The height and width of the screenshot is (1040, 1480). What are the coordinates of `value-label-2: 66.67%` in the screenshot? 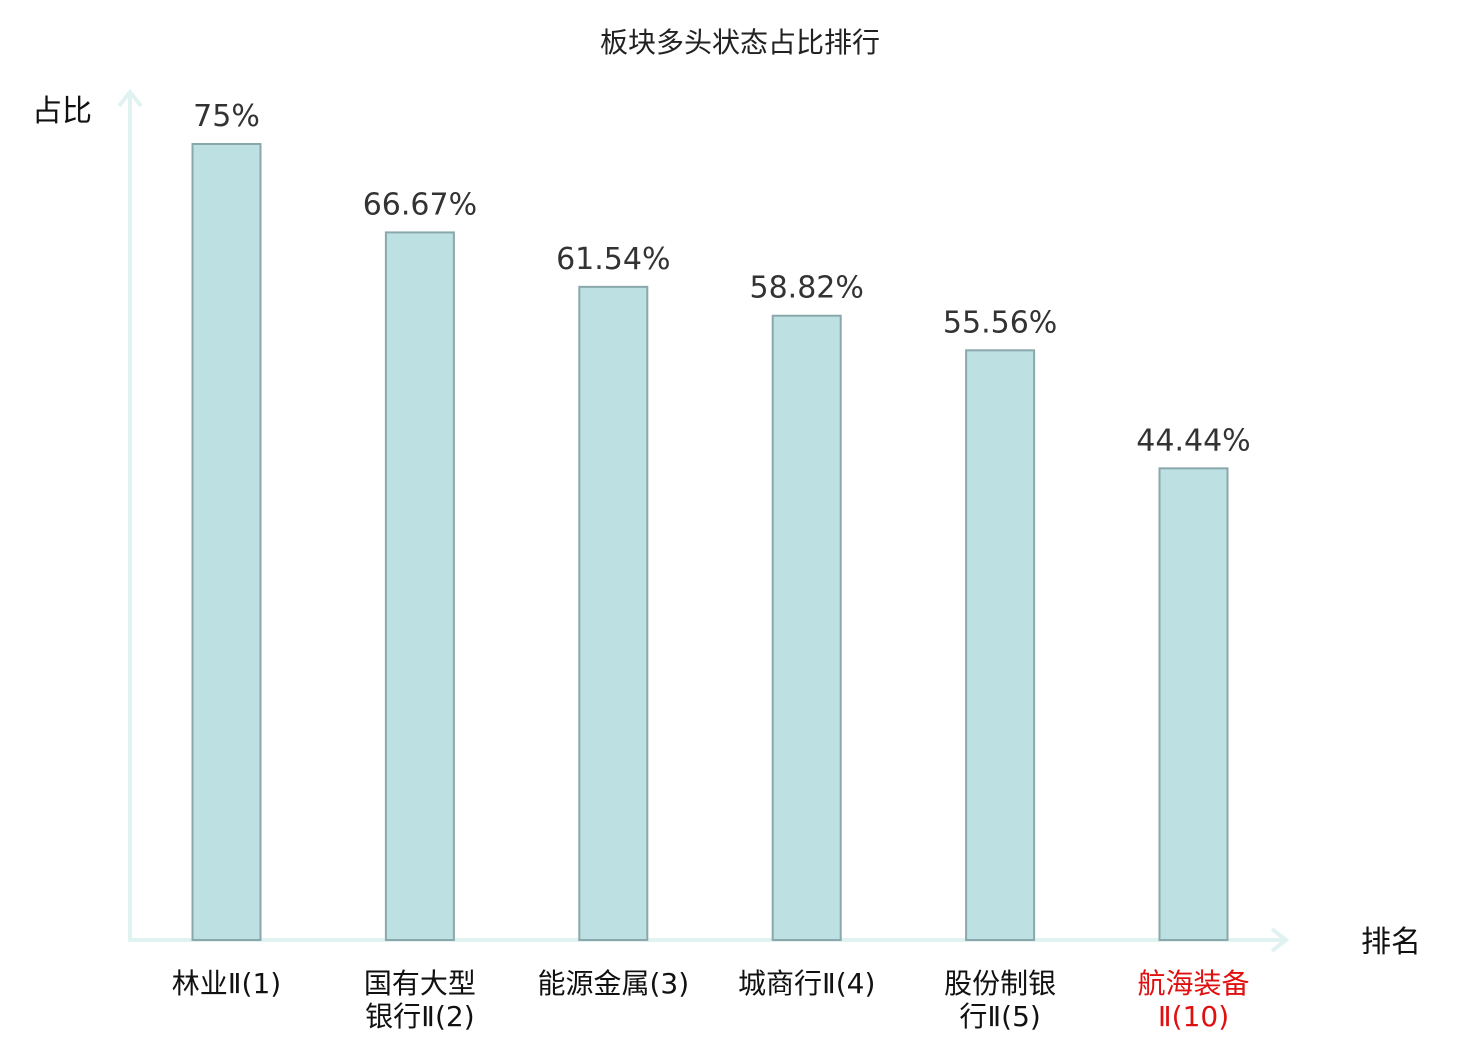 It's located at (420, 204).